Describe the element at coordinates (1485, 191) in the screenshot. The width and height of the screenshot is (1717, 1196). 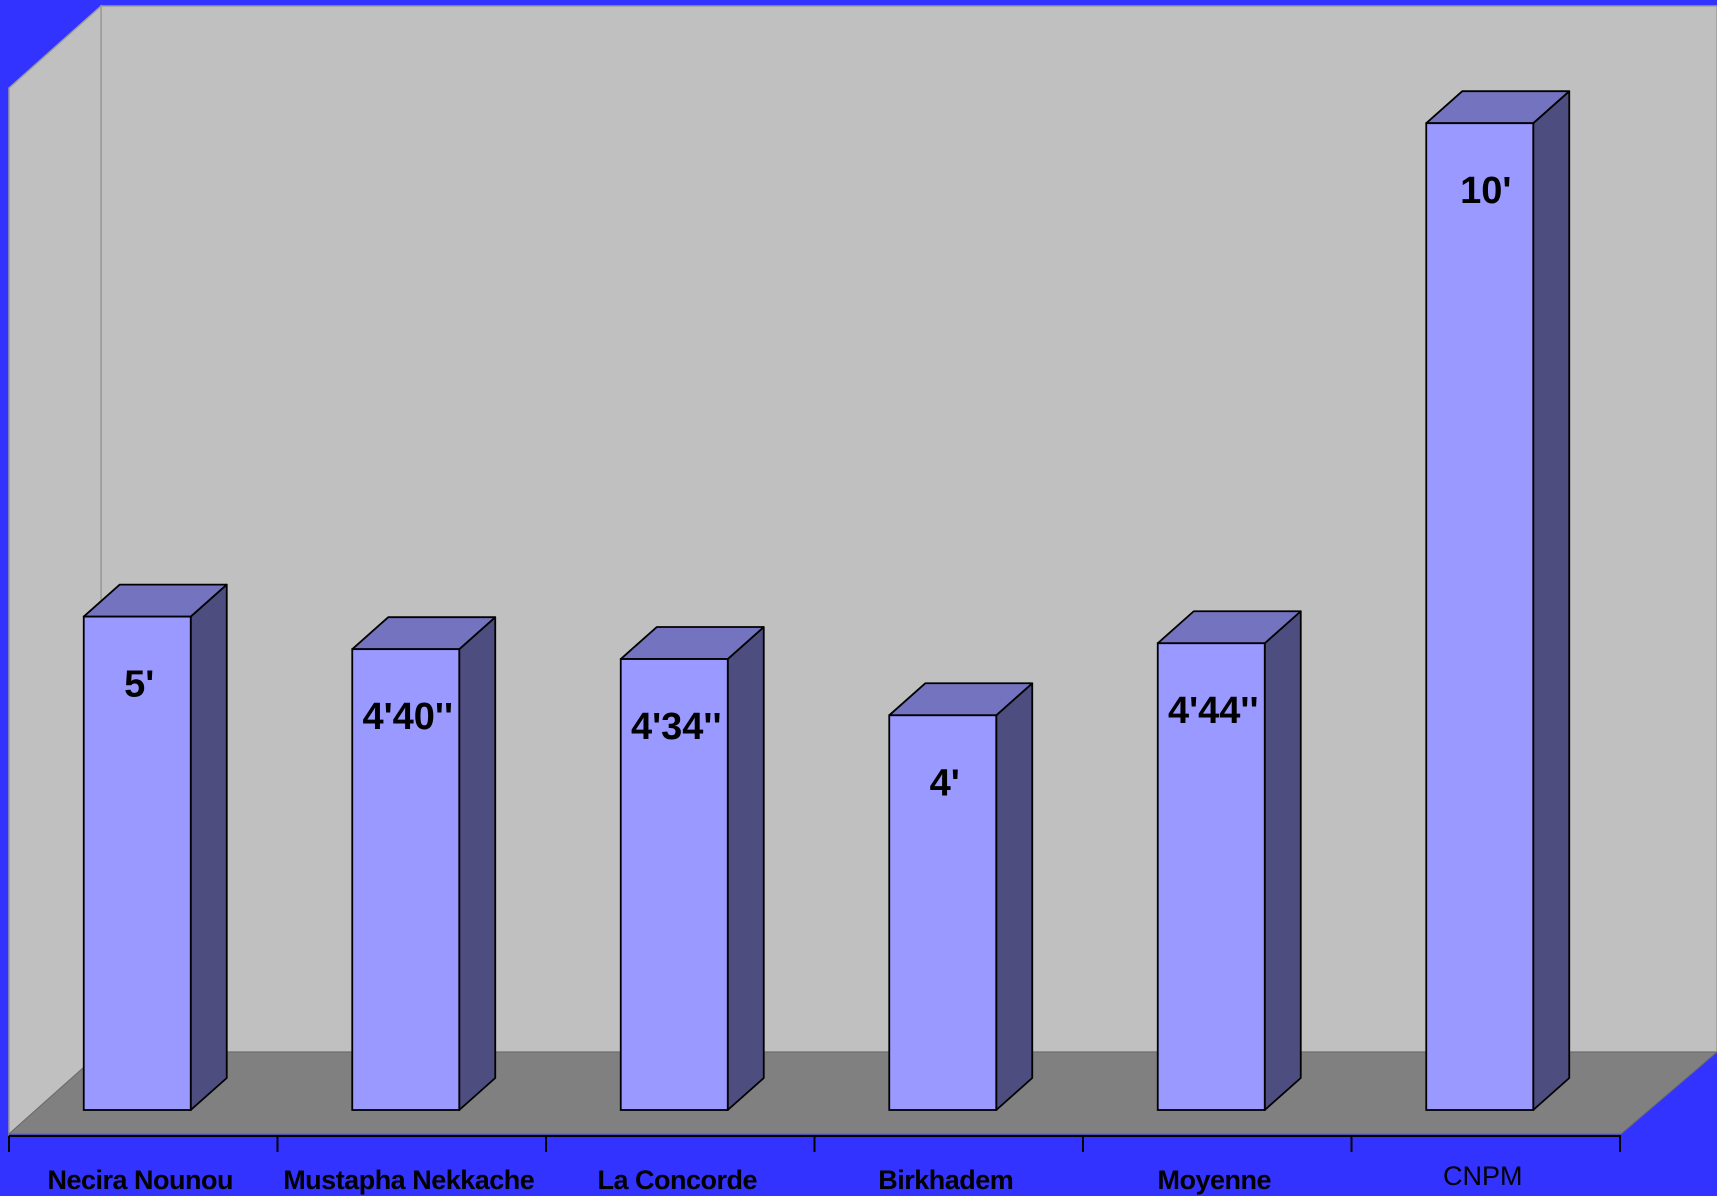
I see `bar-value-label: 10'` at that location.